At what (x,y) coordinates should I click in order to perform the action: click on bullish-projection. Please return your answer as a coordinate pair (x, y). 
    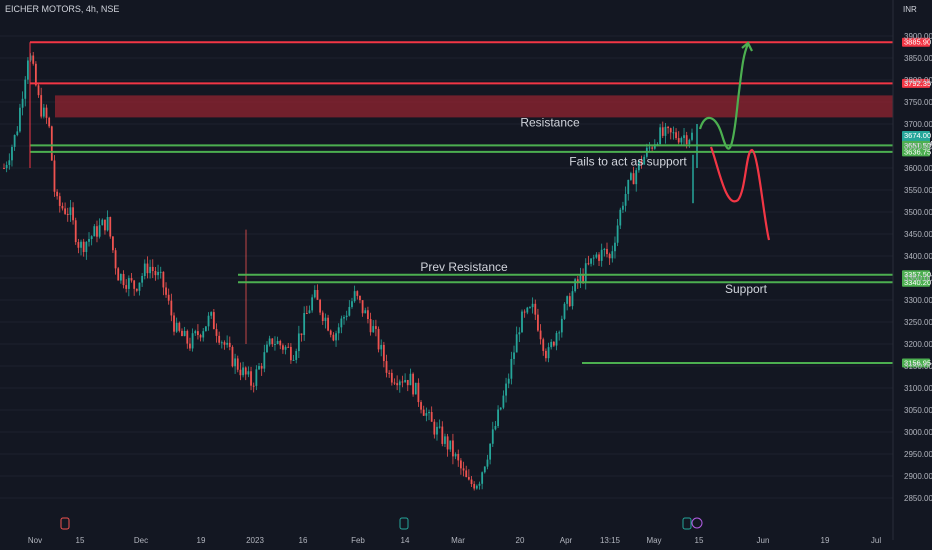
    Looking at the image, I should click on (724, 96).